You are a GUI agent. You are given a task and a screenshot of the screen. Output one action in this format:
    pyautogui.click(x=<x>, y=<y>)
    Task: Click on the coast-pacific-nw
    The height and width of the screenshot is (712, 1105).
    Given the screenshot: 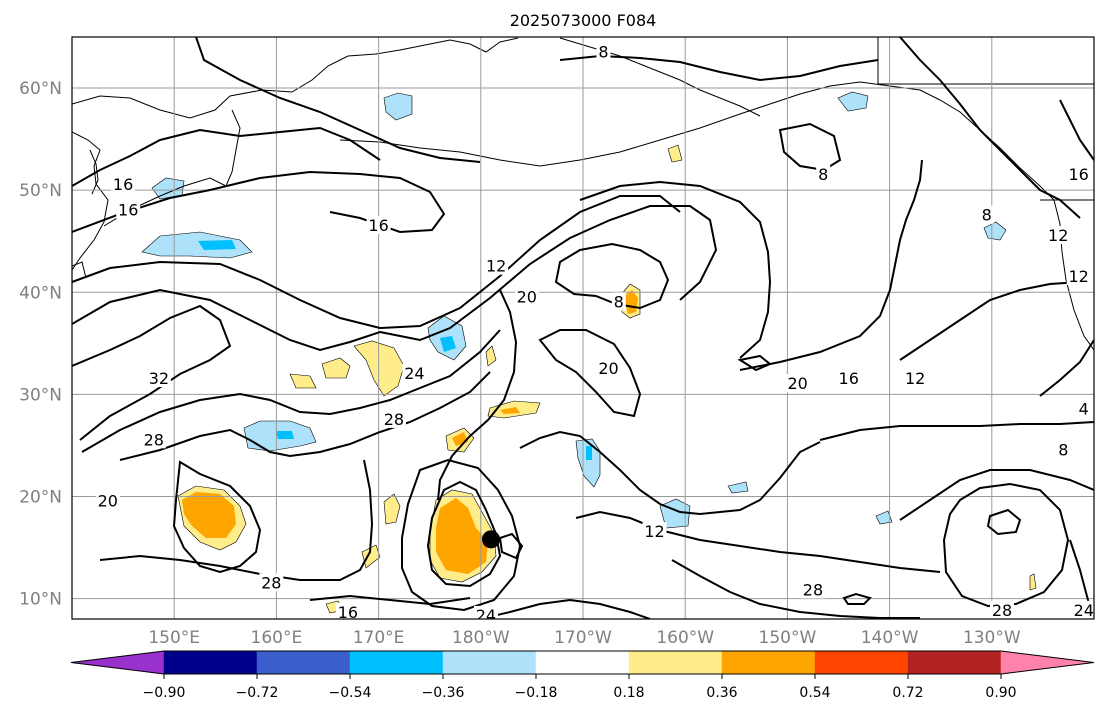 What is the action you would take?
    pyautogui.click(x=1077, y=301)
    